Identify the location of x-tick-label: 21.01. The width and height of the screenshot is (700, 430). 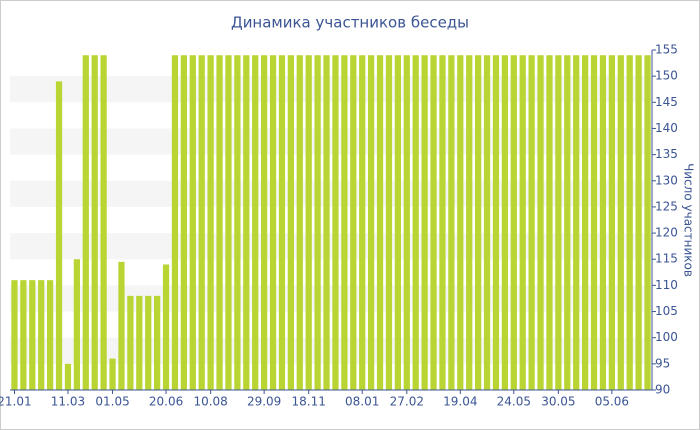
(16, 402).